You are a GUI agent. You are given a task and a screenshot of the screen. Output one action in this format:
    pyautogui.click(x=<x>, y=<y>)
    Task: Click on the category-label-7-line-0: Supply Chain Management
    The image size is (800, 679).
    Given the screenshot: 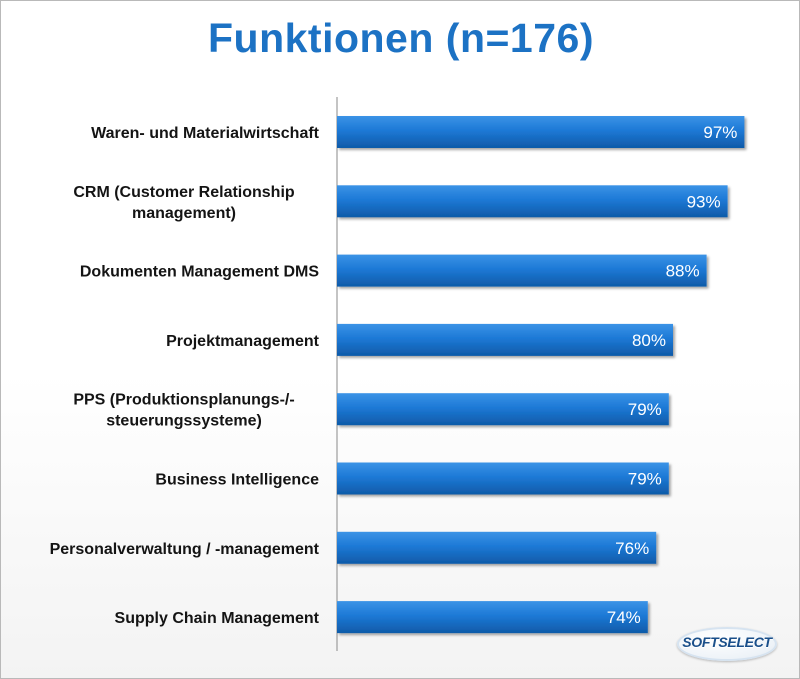 What is the action you would take?
    pyautogui.click(x=217, y=618)
    